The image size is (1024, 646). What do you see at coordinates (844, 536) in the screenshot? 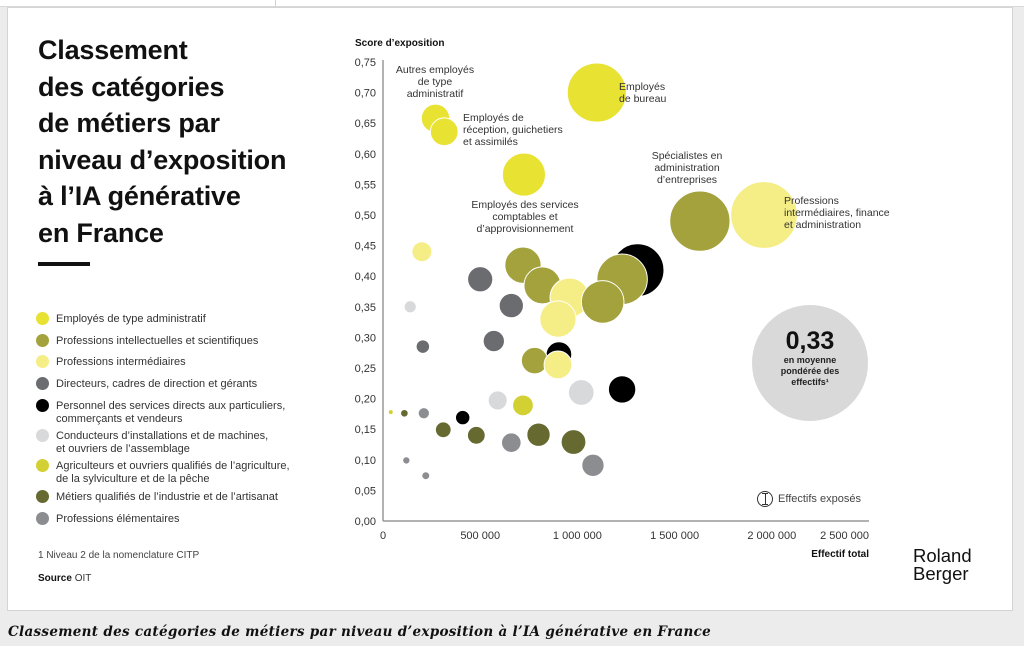
I see `x-tick-label: 2 500 000` at bounding box center [844, 536].